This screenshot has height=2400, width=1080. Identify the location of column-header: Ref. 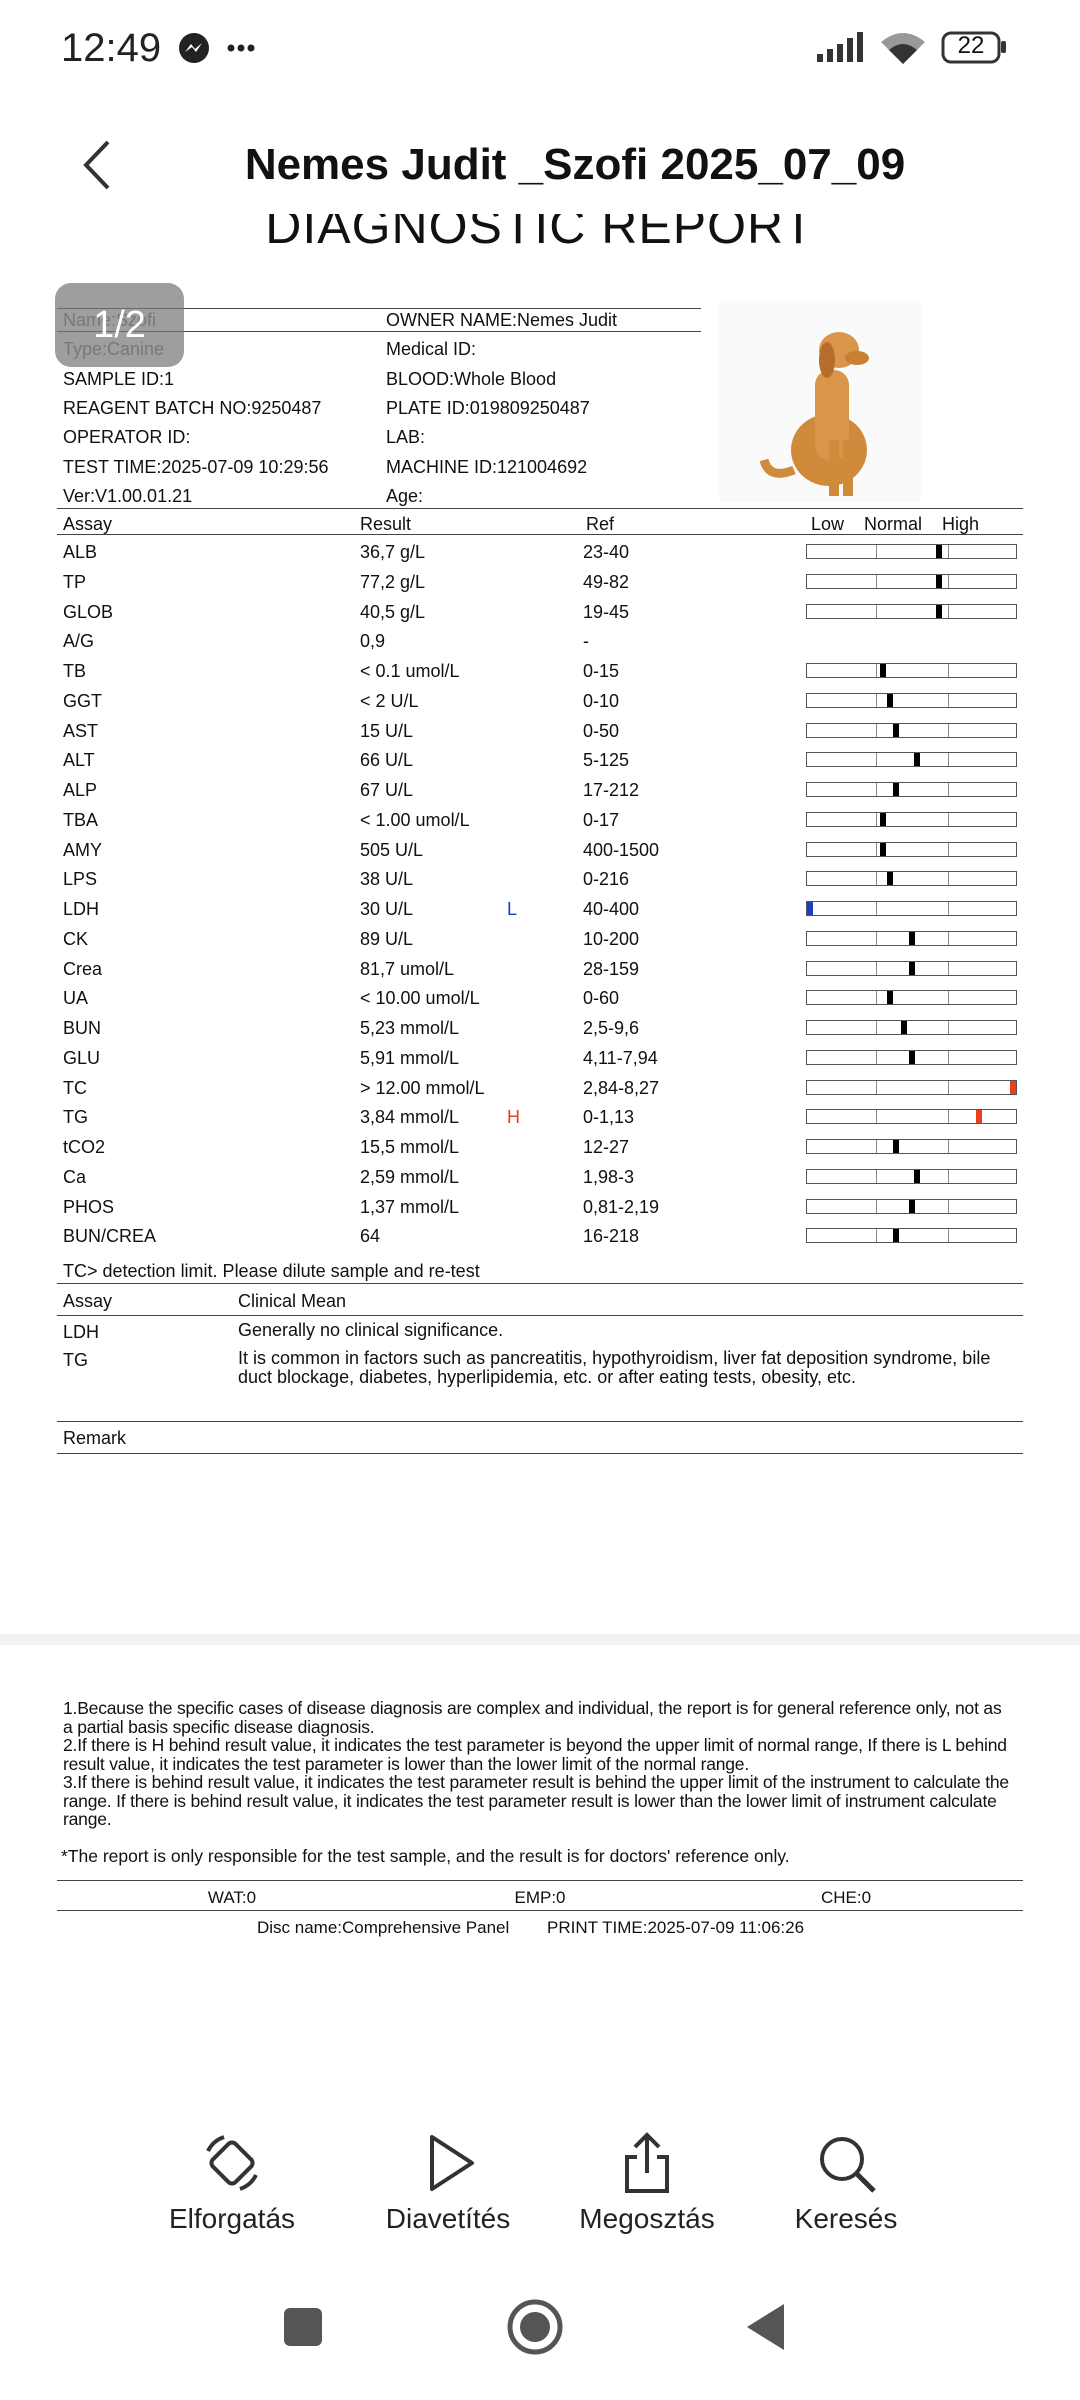
(600, 524).